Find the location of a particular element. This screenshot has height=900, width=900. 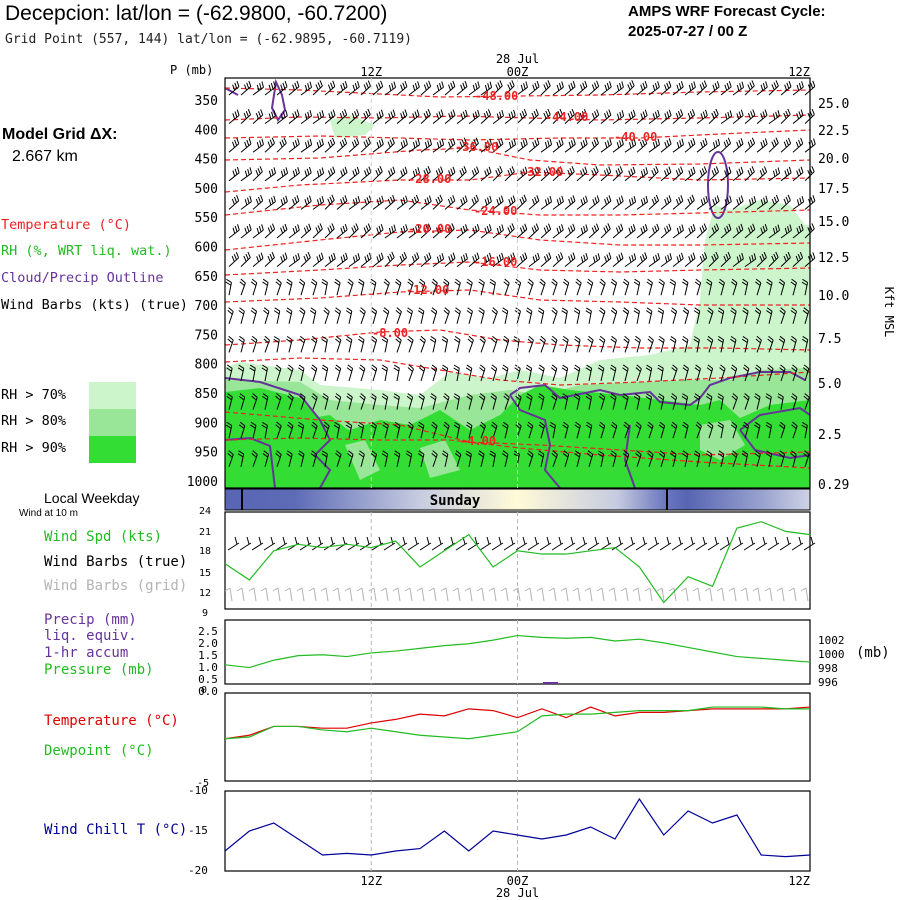

model-grid-title: Model Grid ΔX: is located at coordinates (60, 134).